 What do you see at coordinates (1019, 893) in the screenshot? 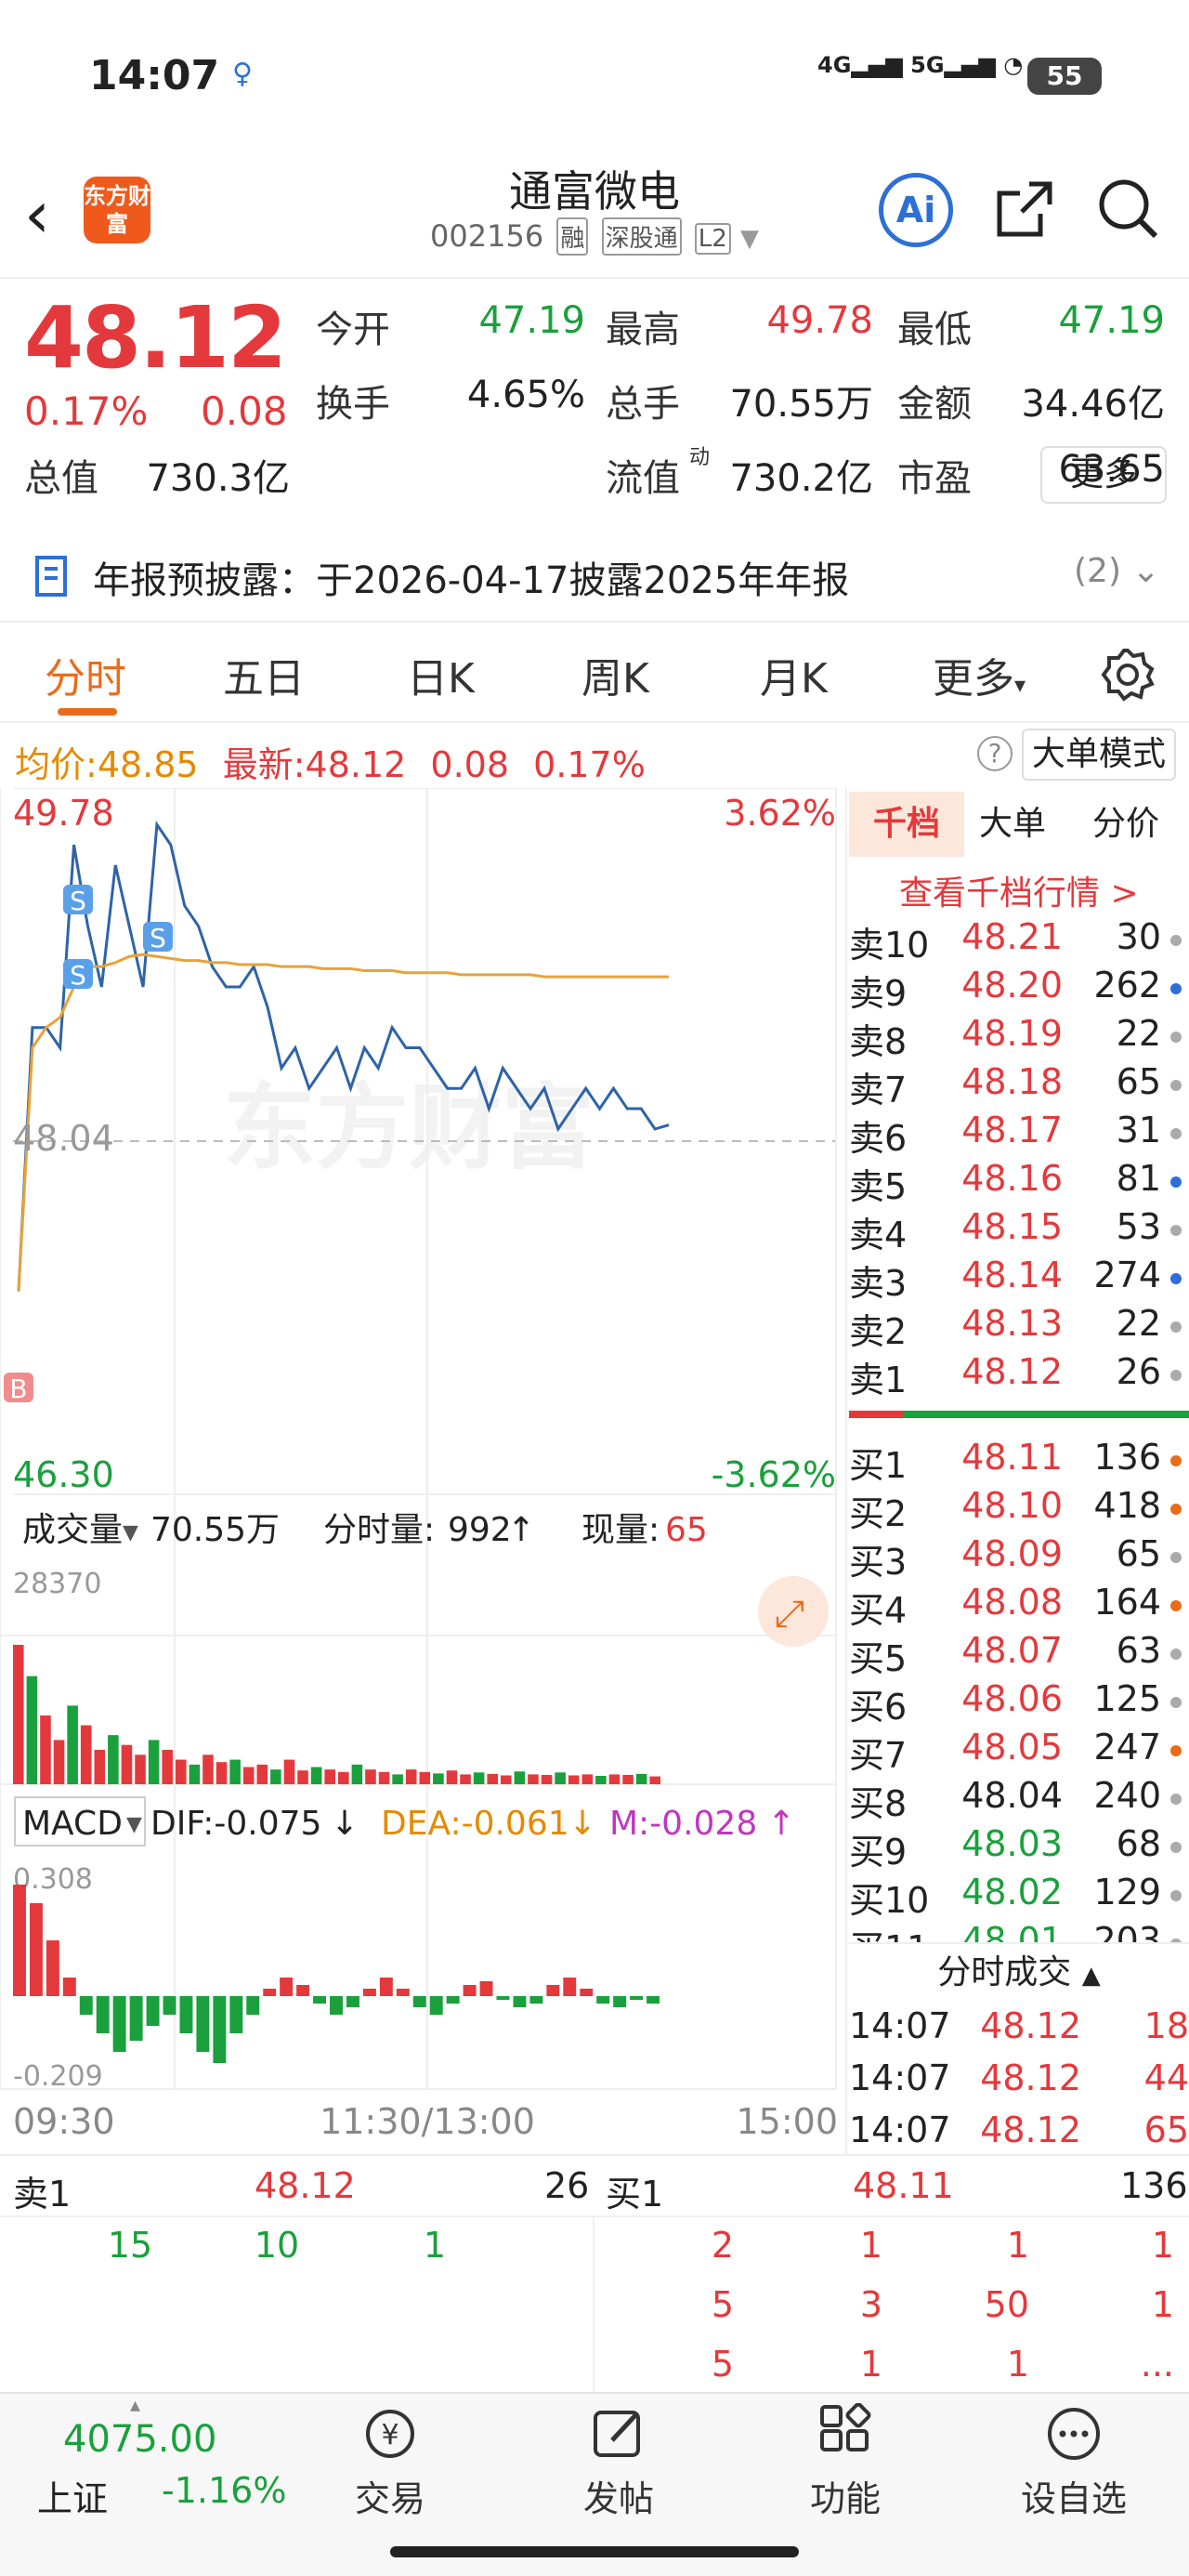
I see `view-thousand-levels-link: 查看千档行情 >` at bounding box center [1019, 893].